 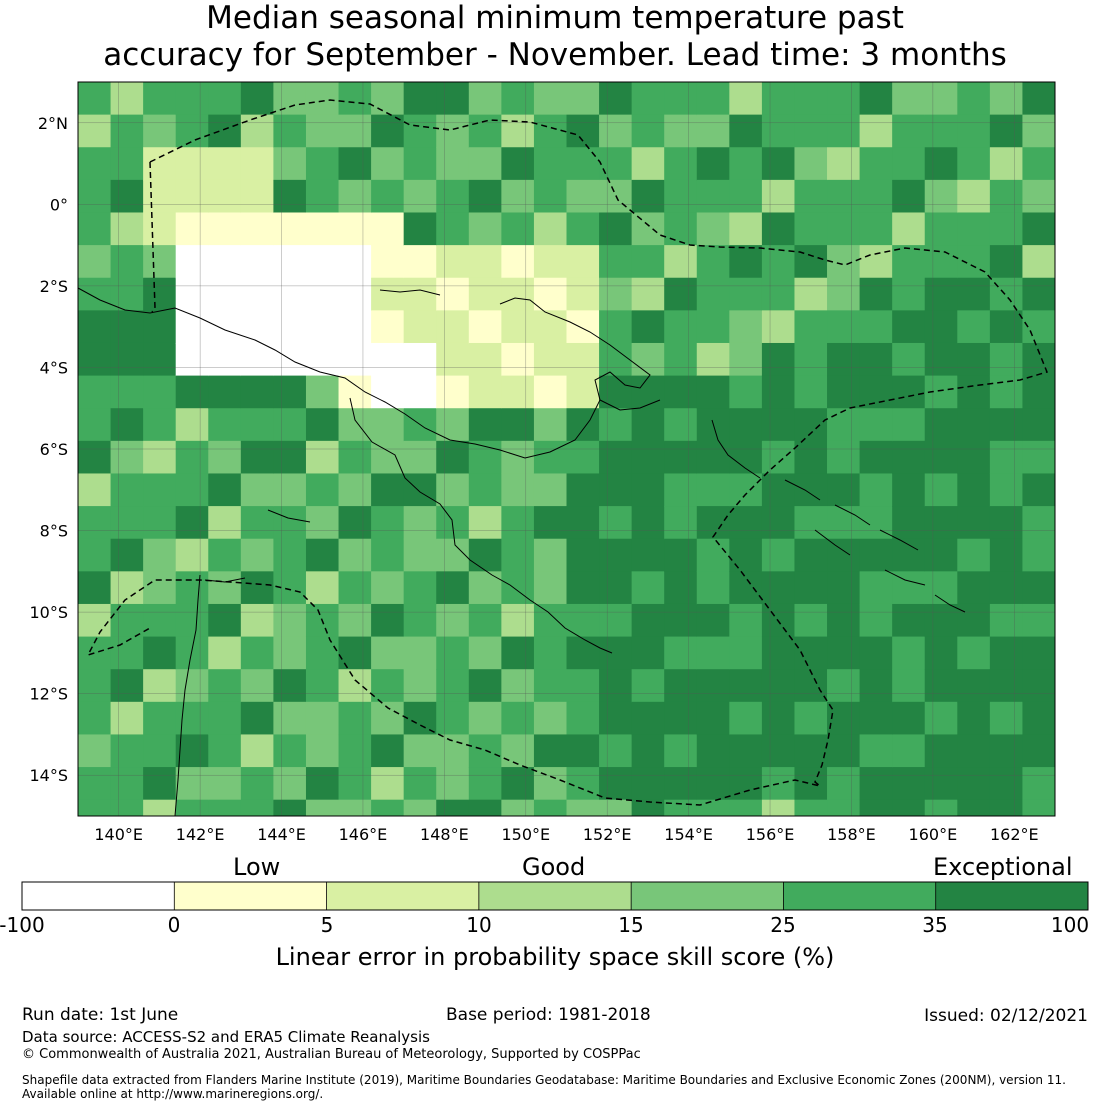 What do you see at coordinates (783, 925) in the screenshot?
I see `colorbar-tick: 25` at bounding box center [783, 925].